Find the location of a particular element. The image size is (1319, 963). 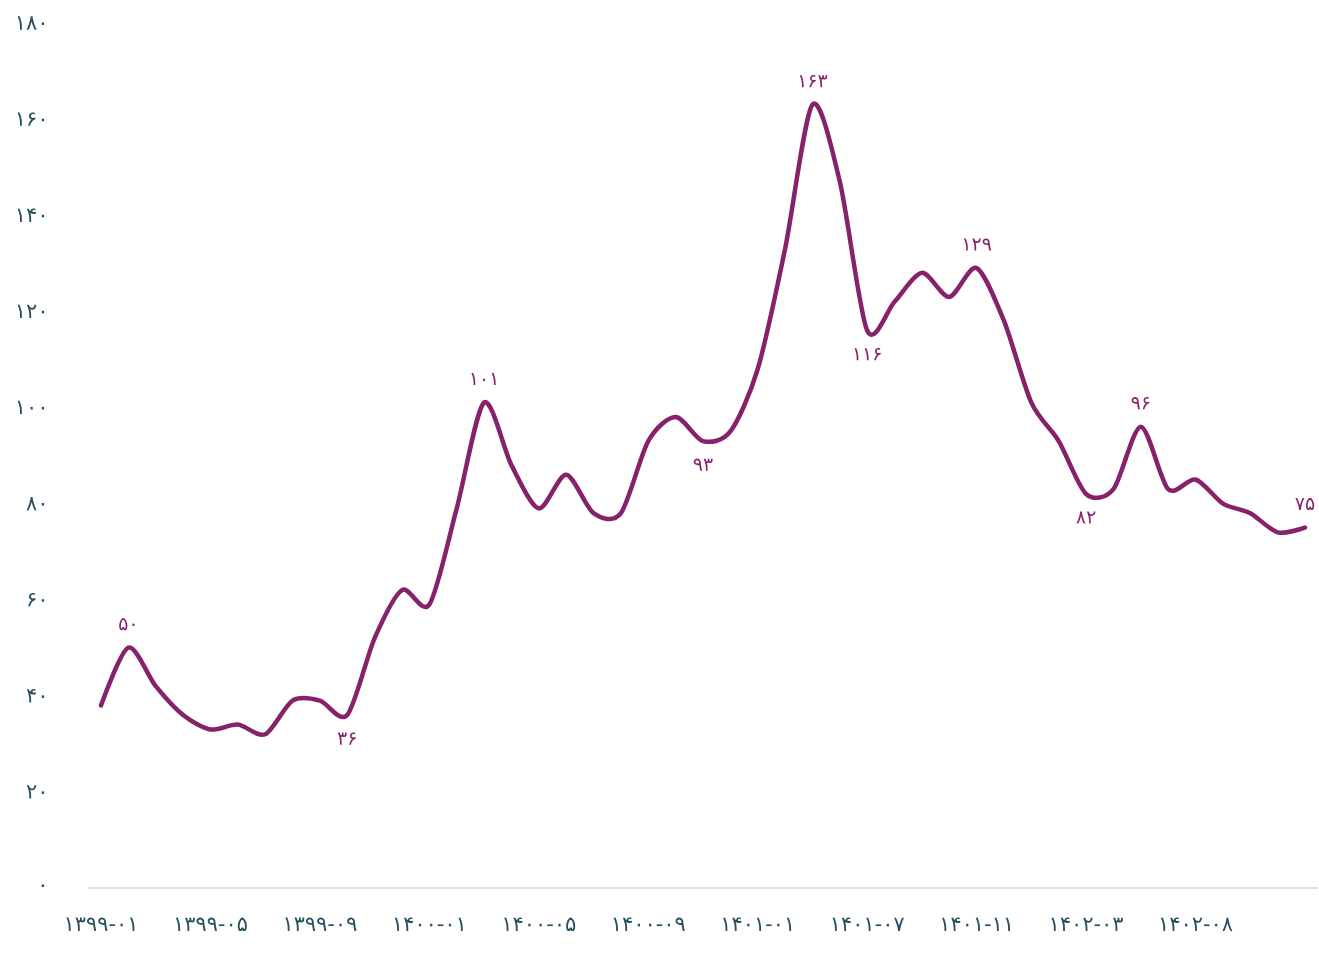

data-label: ۷۵ is located at coordinates (1305, 504).